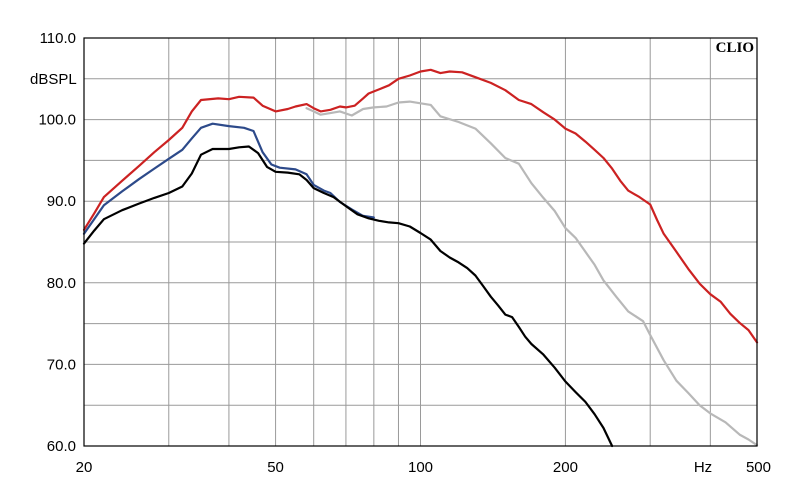  What do you see at coordinates (57, 120) in the screenshot?
I see `y-tick-label: 100.0` at bounding box center [57, 120].